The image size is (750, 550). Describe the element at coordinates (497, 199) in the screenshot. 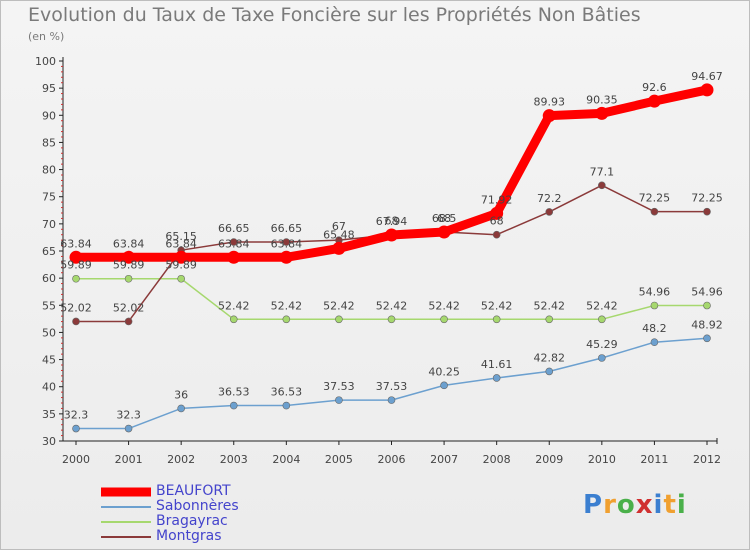

I see `data-label: 71.92` at that location.